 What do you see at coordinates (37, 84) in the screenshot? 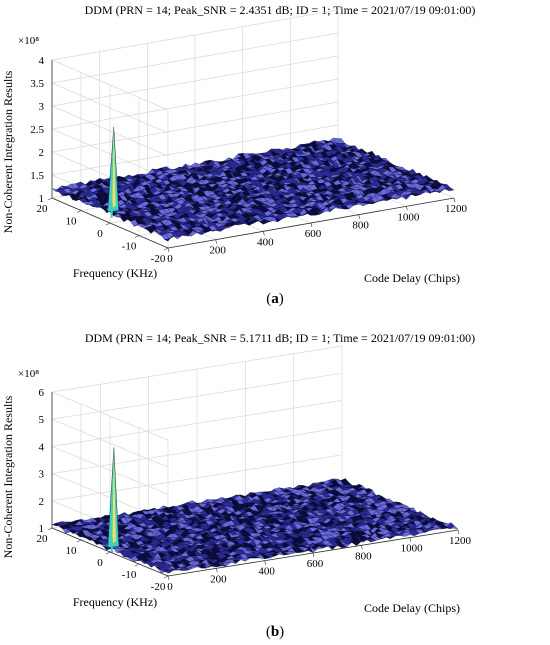
I see `z-tick-label: 3.5` at bounding box center [37, 84].